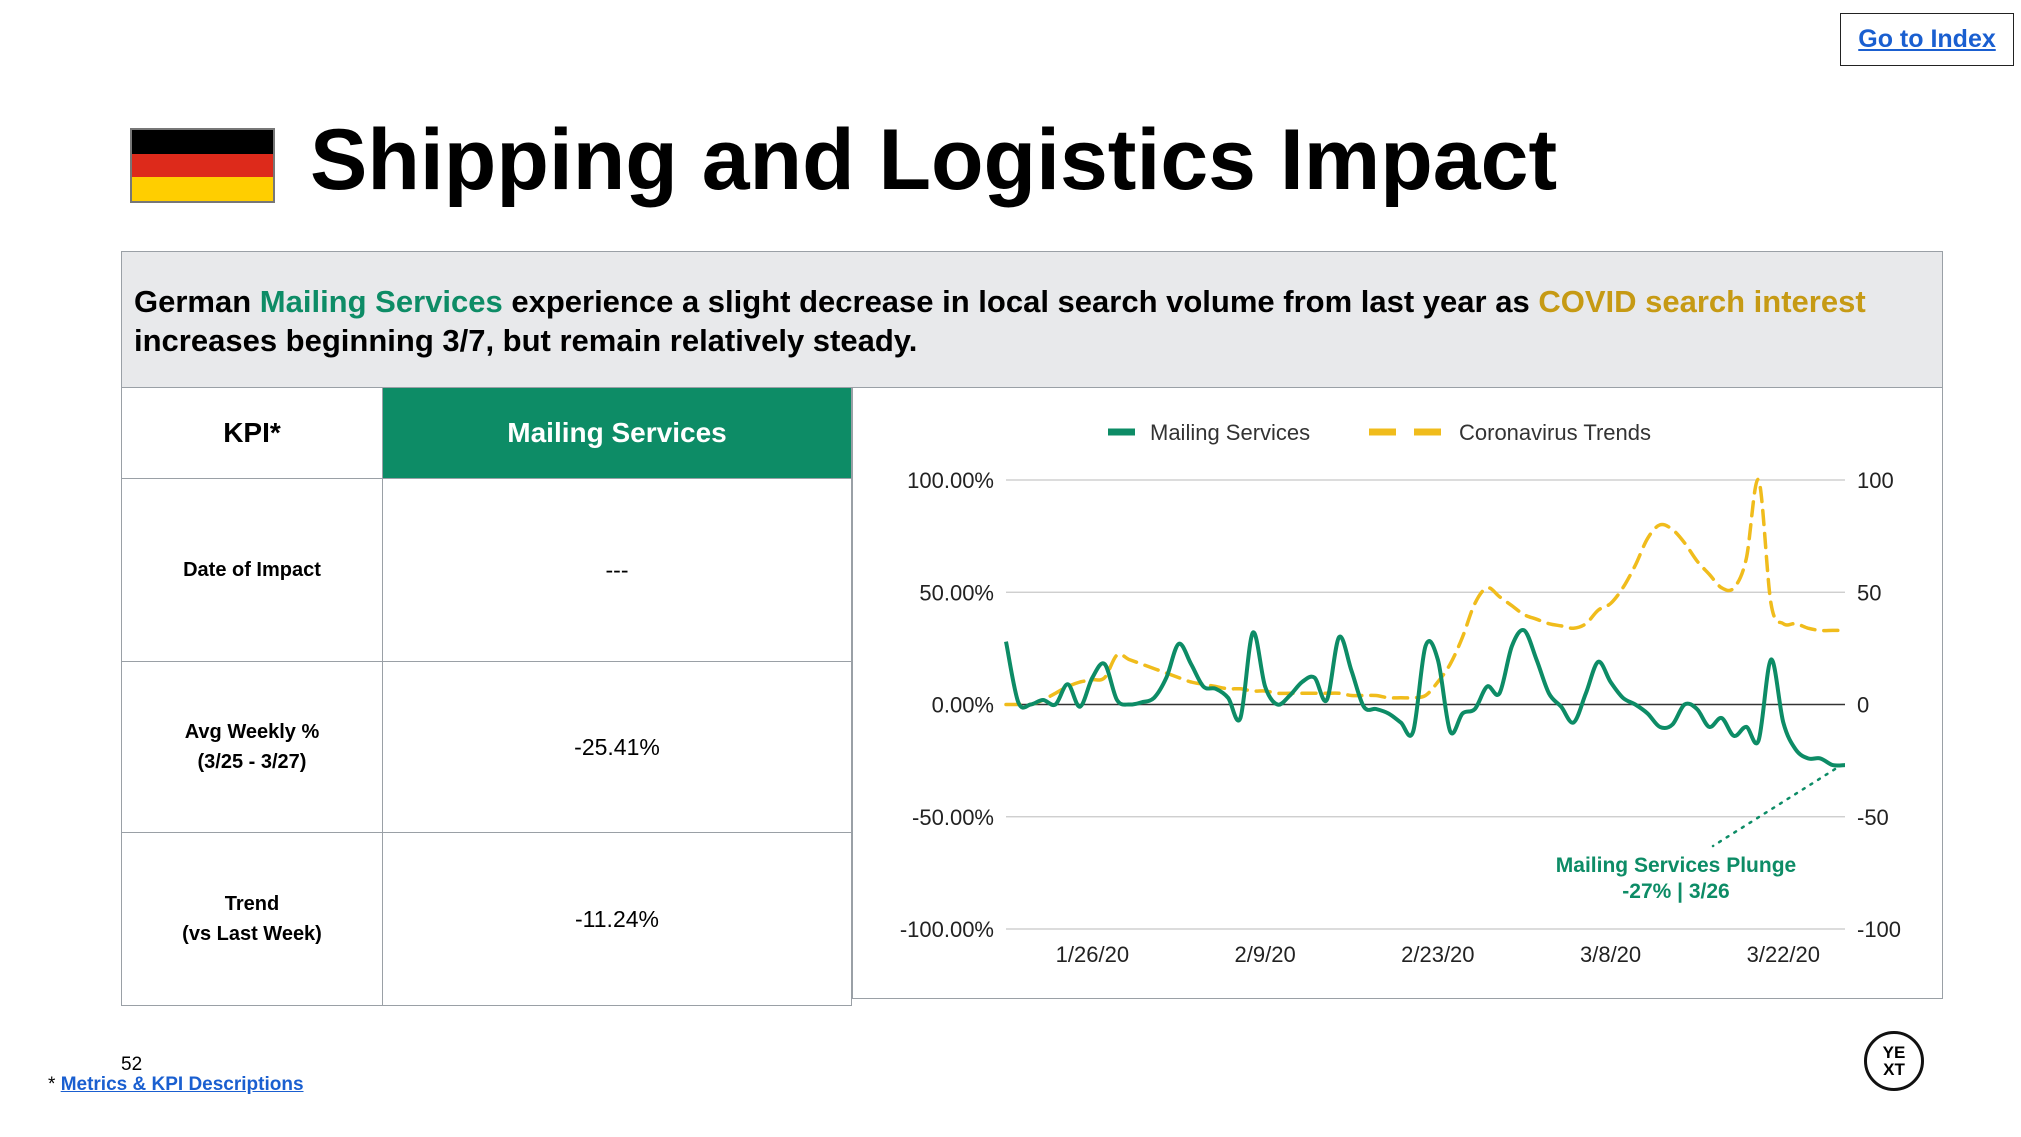 The width and height of the screenshot is (2021, 1137). What do you see at coordinates (1894, 1052) in the screenshot?
I see `logo-text-top: YE` at bounding box center [1894, 1052].